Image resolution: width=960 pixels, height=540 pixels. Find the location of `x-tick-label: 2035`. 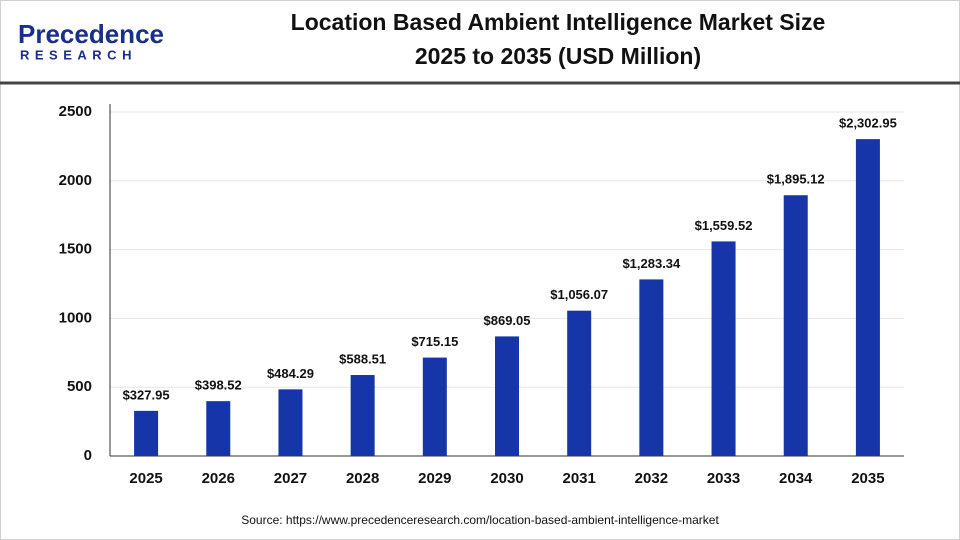

x-tick-label: 2035 is located at coordinates (867, 478).